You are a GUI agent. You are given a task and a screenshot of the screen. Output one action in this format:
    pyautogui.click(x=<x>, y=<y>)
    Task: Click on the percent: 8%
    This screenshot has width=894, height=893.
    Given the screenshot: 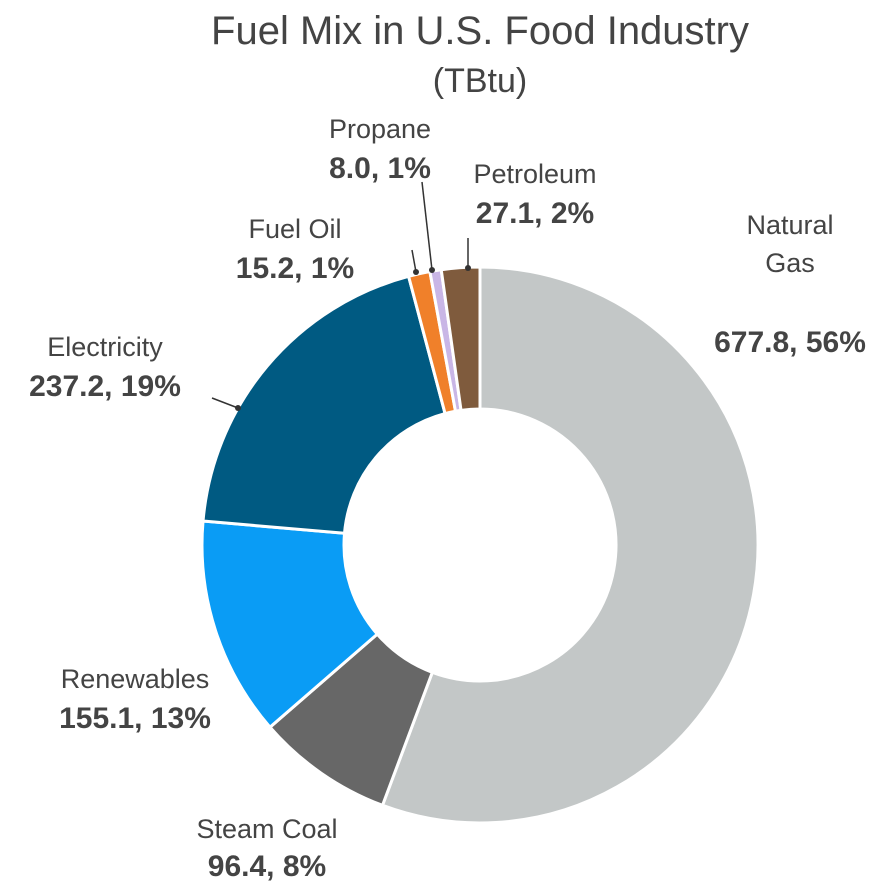 What is the action you would take?
    pyautogui.click(x=304, y=866)
    